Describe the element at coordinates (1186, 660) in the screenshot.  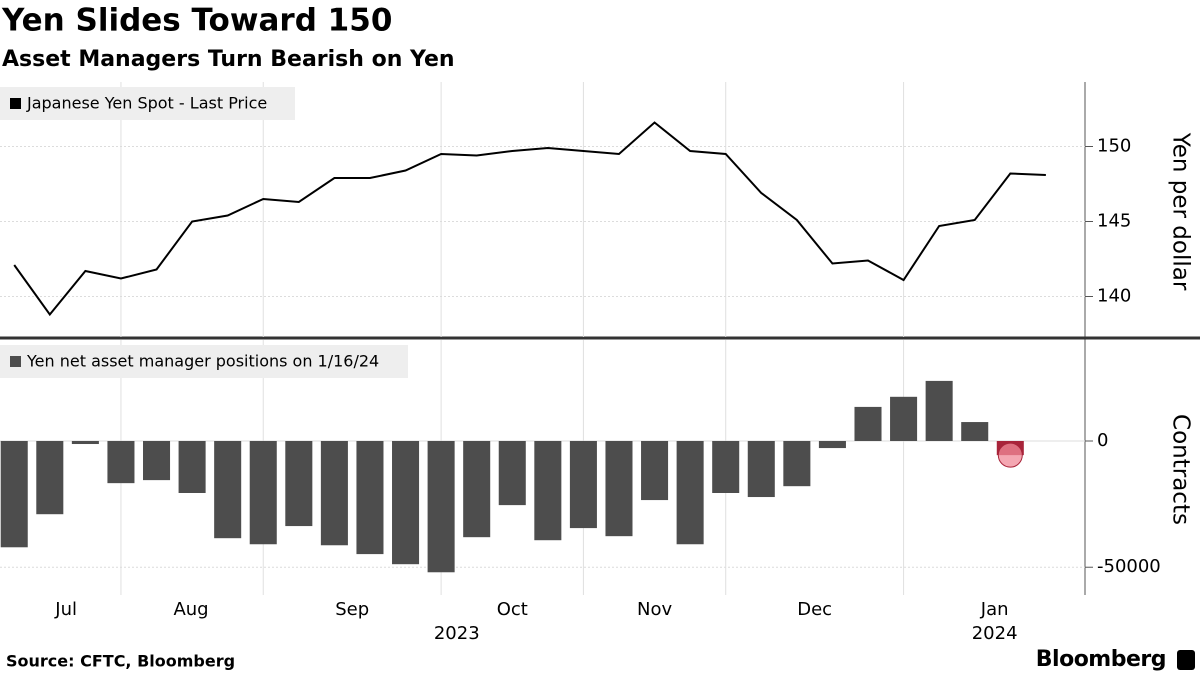
I see `brand-icon` at that location.